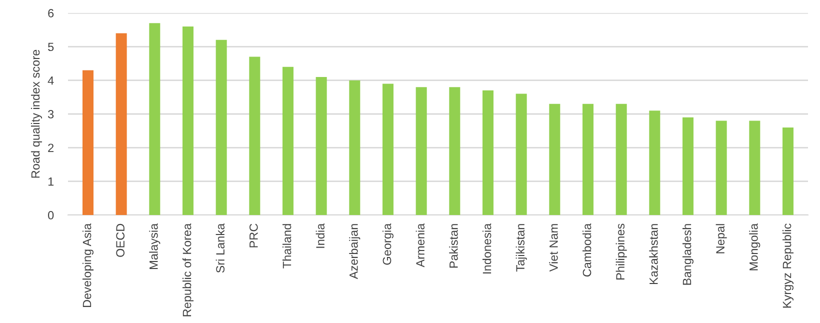 The image size is (820, 323). I want to click on x-tick-label: Malaysia, so click(154, 246).